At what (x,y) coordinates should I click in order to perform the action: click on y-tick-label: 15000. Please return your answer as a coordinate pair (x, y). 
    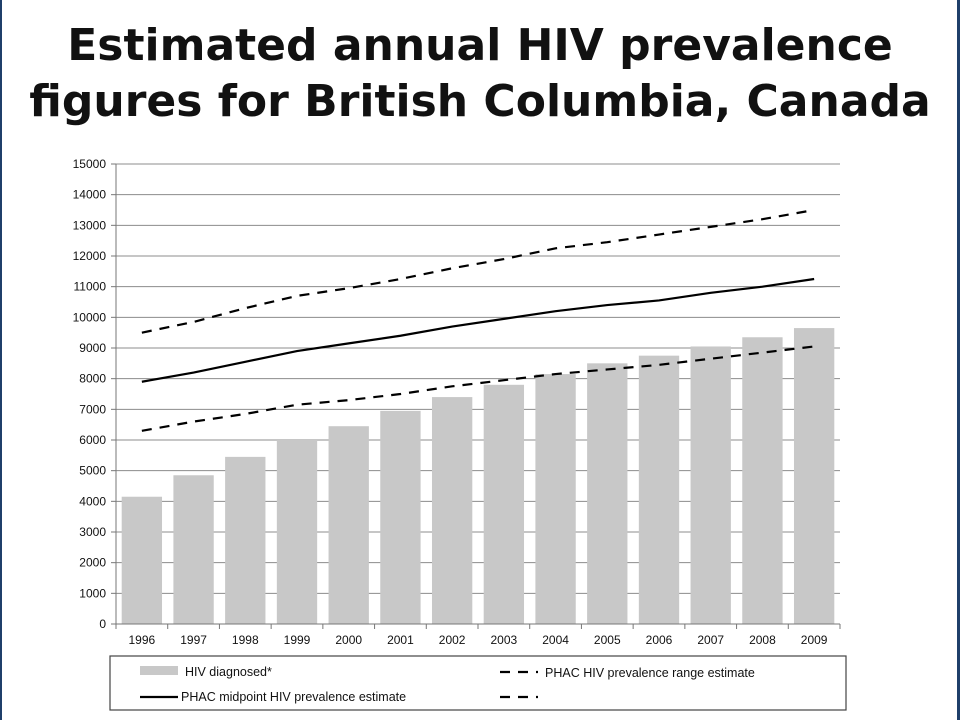
    Looking at the image, I should click on (90, 164).